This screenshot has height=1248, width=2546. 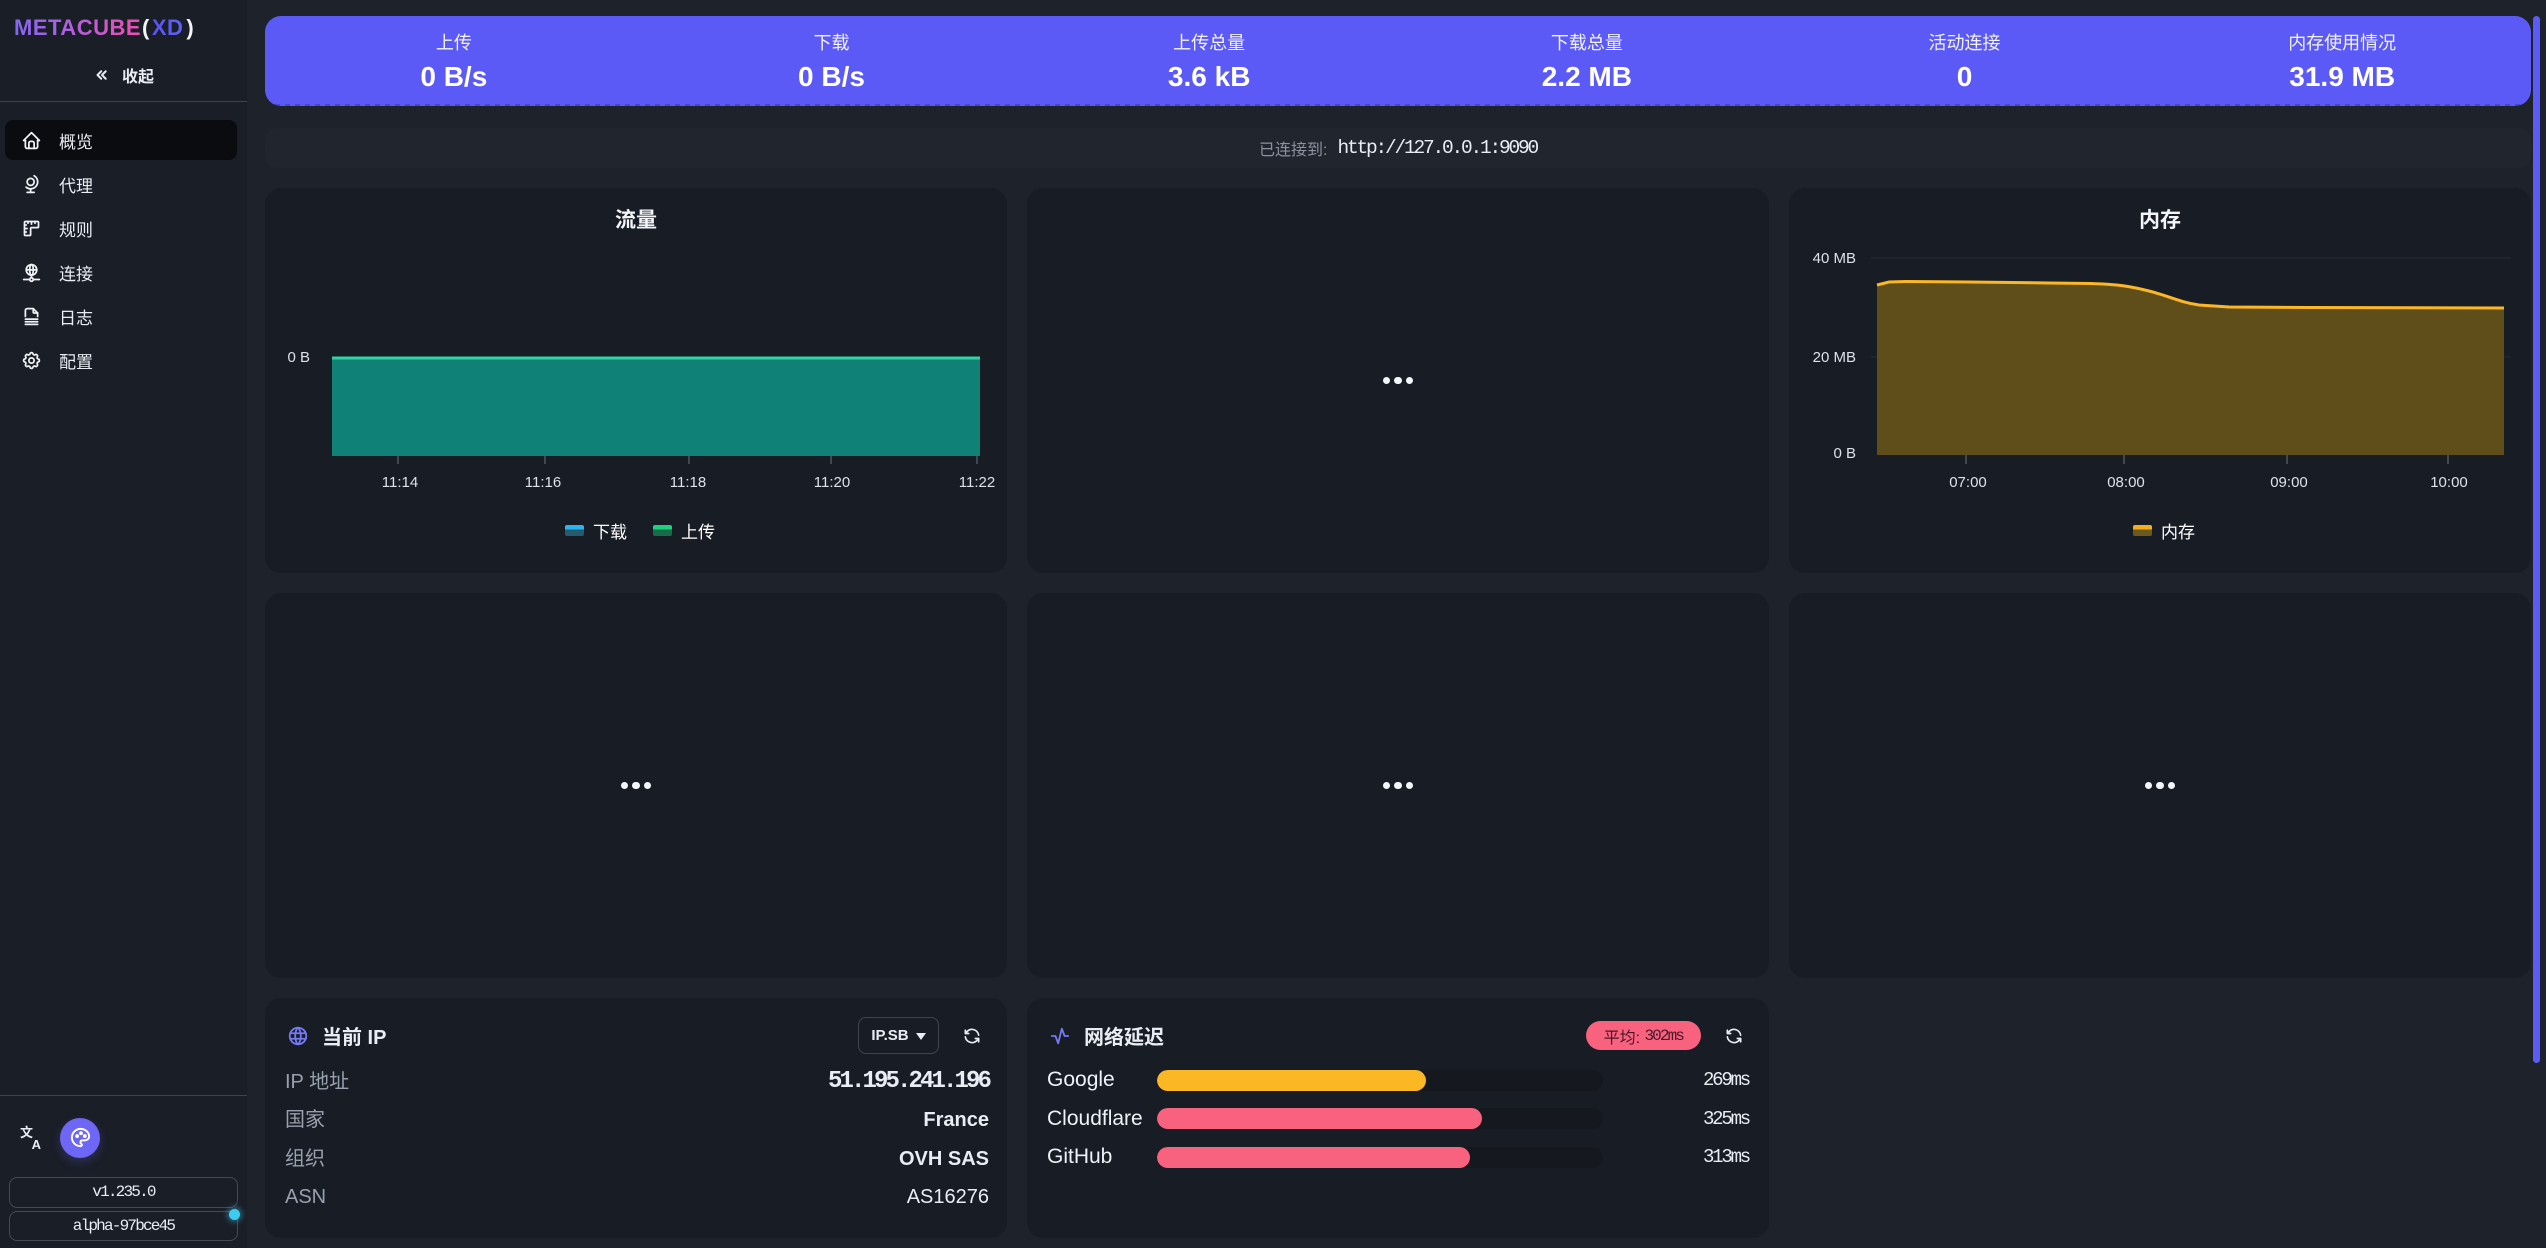 What do you see at coordinates (977, 482) in the screenshot?
I see `svg-text: 11:22` at bounding box center [977, 482].